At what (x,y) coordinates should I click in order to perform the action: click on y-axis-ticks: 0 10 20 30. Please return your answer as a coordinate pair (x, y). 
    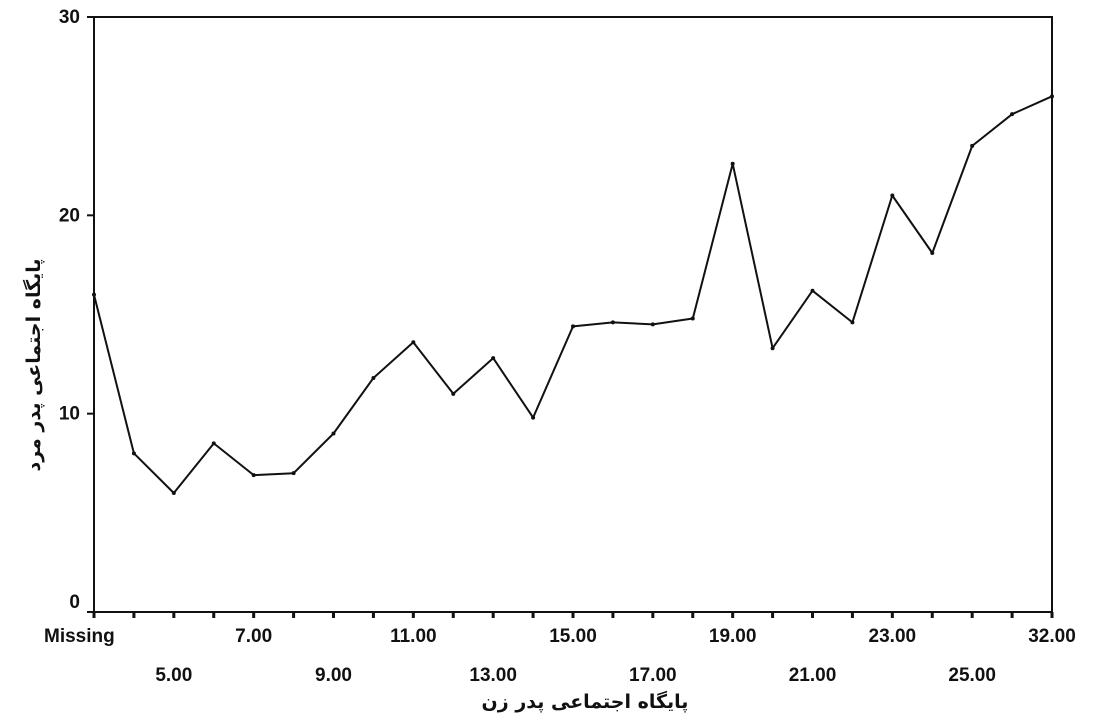
    Looking at the image, I should click on (76, 310).